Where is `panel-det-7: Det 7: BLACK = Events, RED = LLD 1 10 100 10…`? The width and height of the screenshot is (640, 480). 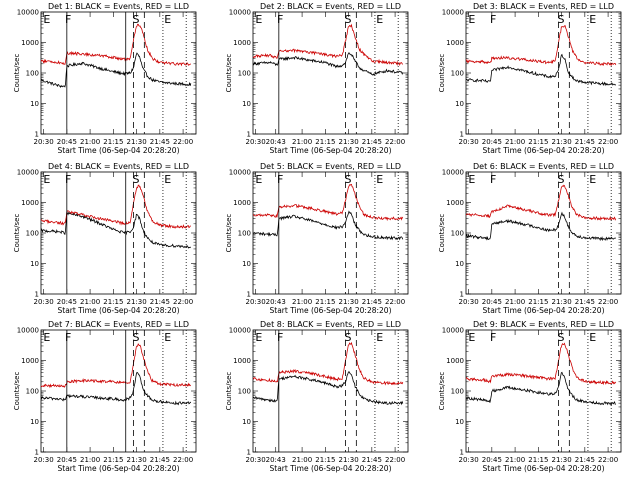 panel-det-7: Det 7: BLACK = Events, RED = LLD 1 10 100 10… is located at coordinates (105, 396).